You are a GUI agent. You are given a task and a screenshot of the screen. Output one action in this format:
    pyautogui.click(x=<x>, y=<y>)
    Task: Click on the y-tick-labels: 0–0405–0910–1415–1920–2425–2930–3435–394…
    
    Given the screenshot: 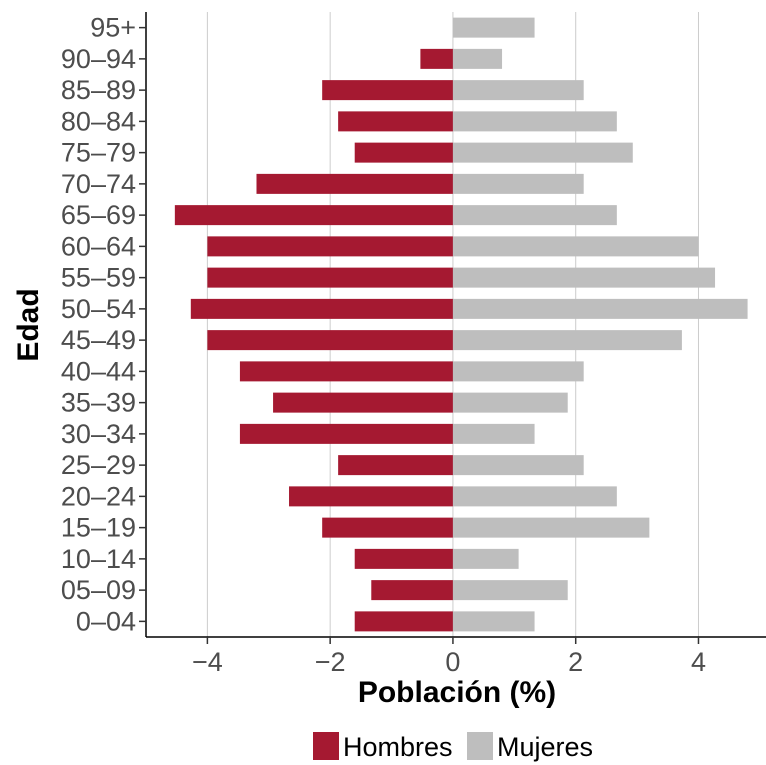 What is the action you would take?
    pyautogui.click(x=103, y=324)
    